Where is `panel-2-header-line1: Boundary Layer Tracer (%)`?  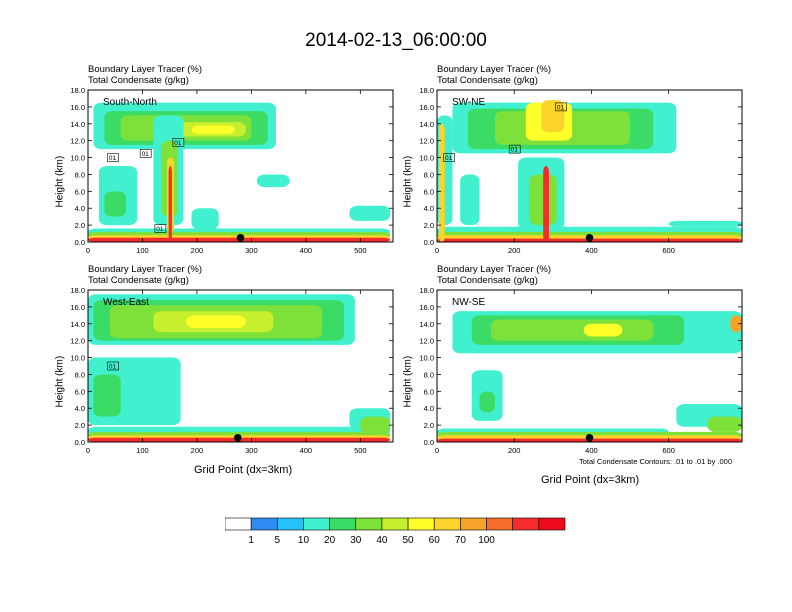 panel-2-header-line1: Boundary Layer Tracer (%) is located at coordinates (494, 69).